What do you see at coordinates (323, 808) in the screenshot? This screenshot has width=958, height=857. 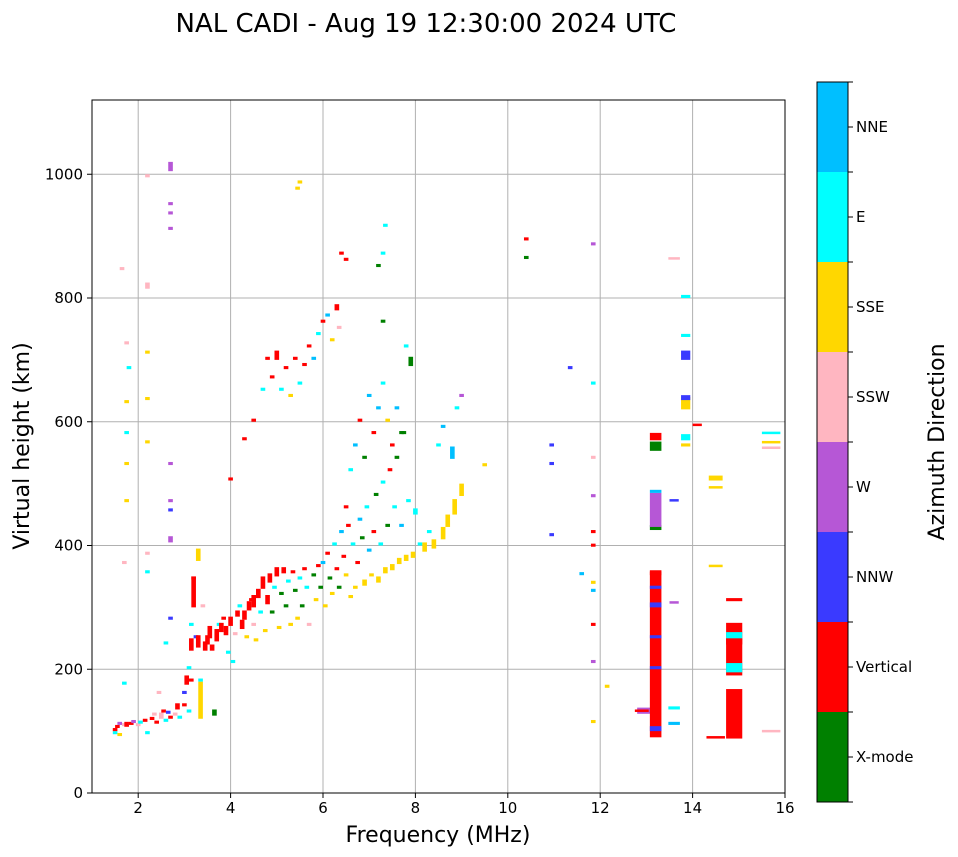 I see `x-tick-label: 6` at bounding box center [323, 808].